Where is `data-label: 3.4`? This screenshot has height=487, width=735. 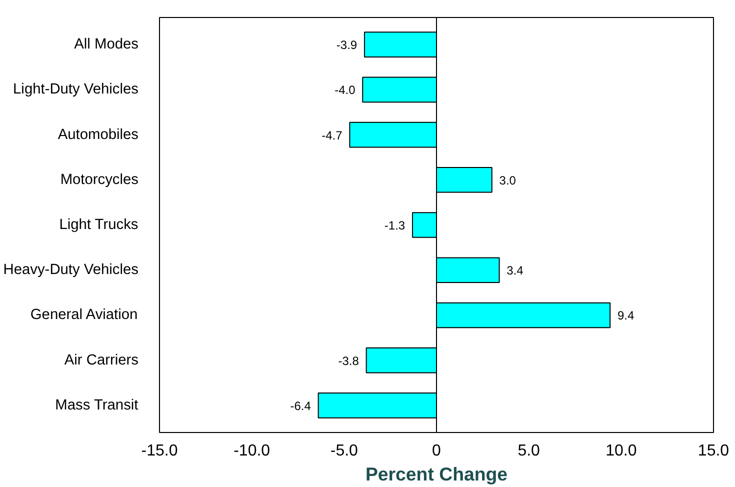
data-label: 3.4 is located at coordinates (515, 271).